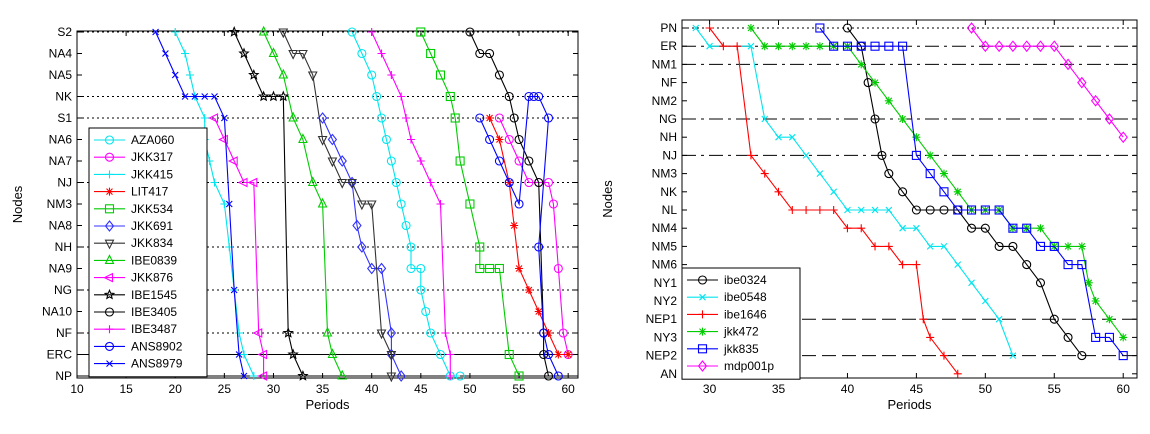  Describe the element at coordinates (665, 101) in the screenshot. I see `y-tick-label: NM2` at that location.